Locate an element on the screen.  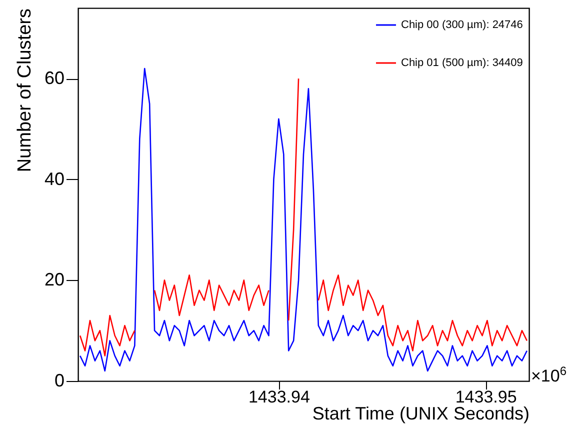
y-tick-label: 20 is located at coordinates (54, 280).